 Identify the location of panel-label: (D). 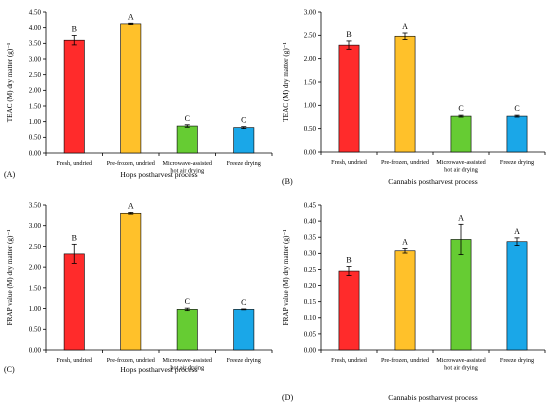
(287, 397).